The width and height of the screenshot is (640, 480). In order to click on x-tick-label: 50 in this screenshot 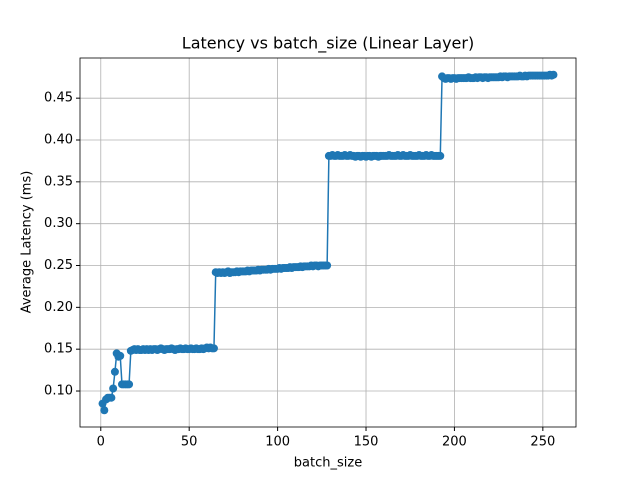, I will do `click(189, 442)`.